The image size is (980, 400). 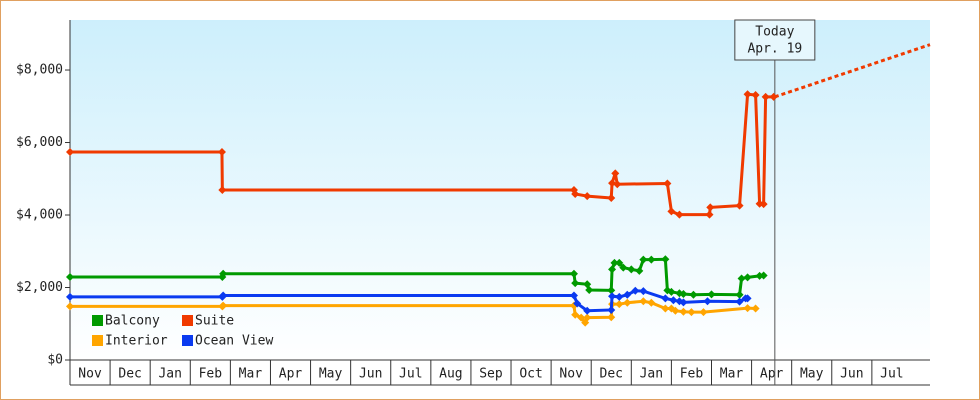 What do you see at coordinates (774, 49) in the screenshot?
I see `today-label: Apr. 19` at bounding box center [774, 49].